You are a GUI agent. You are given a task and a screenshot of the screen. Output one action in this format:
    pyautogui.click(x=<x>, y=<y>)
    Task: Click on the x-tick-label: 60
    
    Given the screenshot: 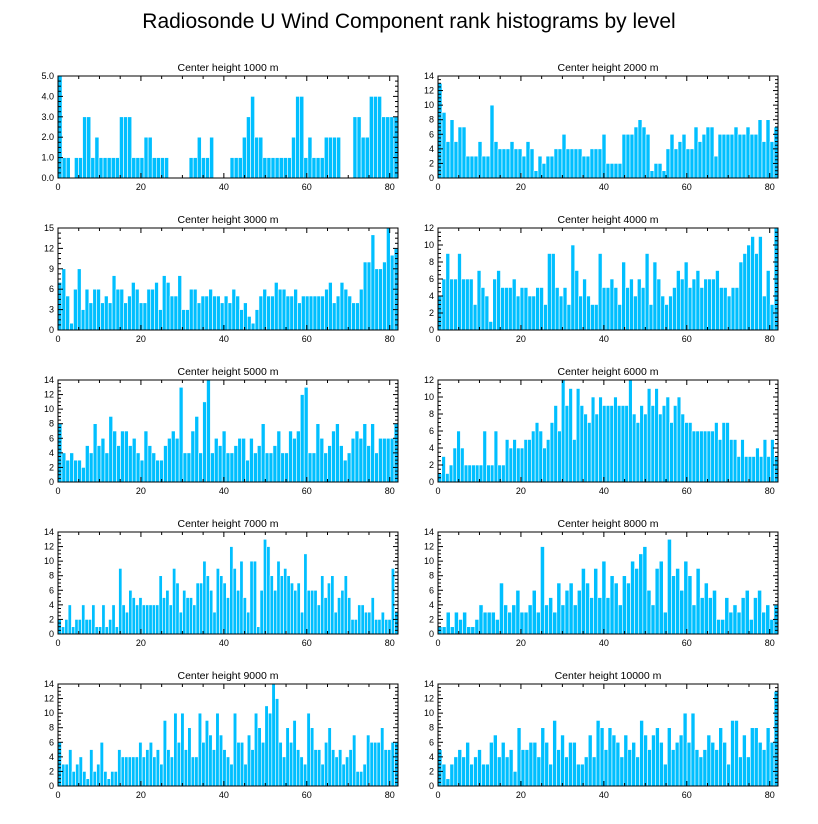 What is the action you would take?
    pyautogui.click(x=307, y=795)
    